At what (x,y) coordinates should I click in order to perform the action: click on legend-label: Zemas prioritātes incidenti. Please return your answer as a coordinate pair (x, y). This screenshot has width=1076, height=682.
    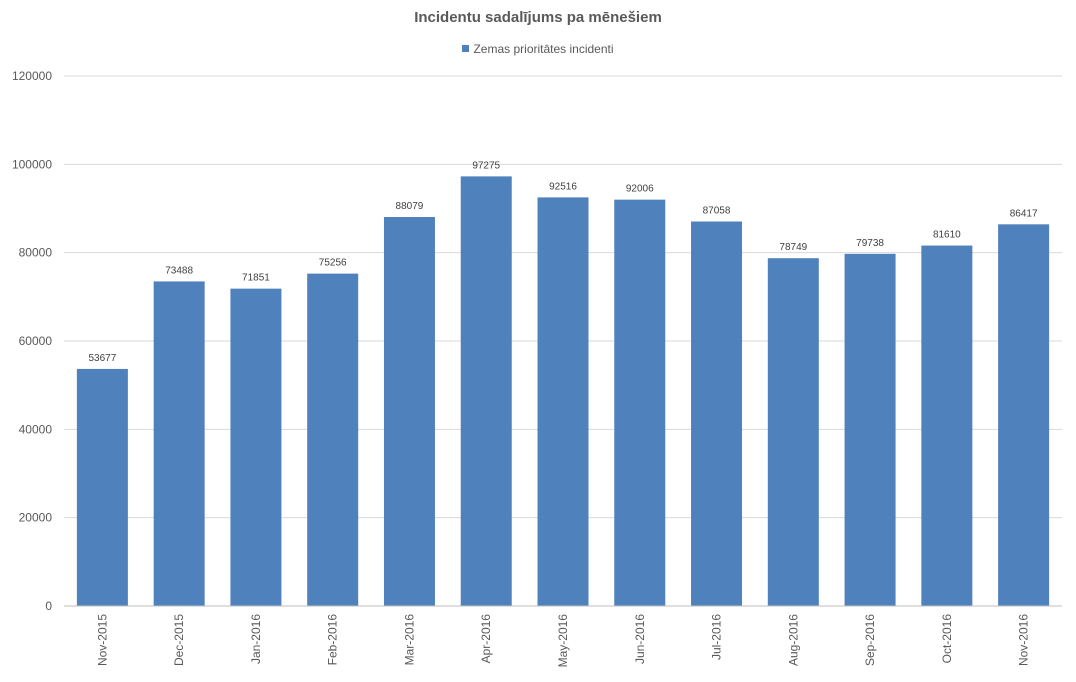
    Looking at the image, I should click on (543, 49).